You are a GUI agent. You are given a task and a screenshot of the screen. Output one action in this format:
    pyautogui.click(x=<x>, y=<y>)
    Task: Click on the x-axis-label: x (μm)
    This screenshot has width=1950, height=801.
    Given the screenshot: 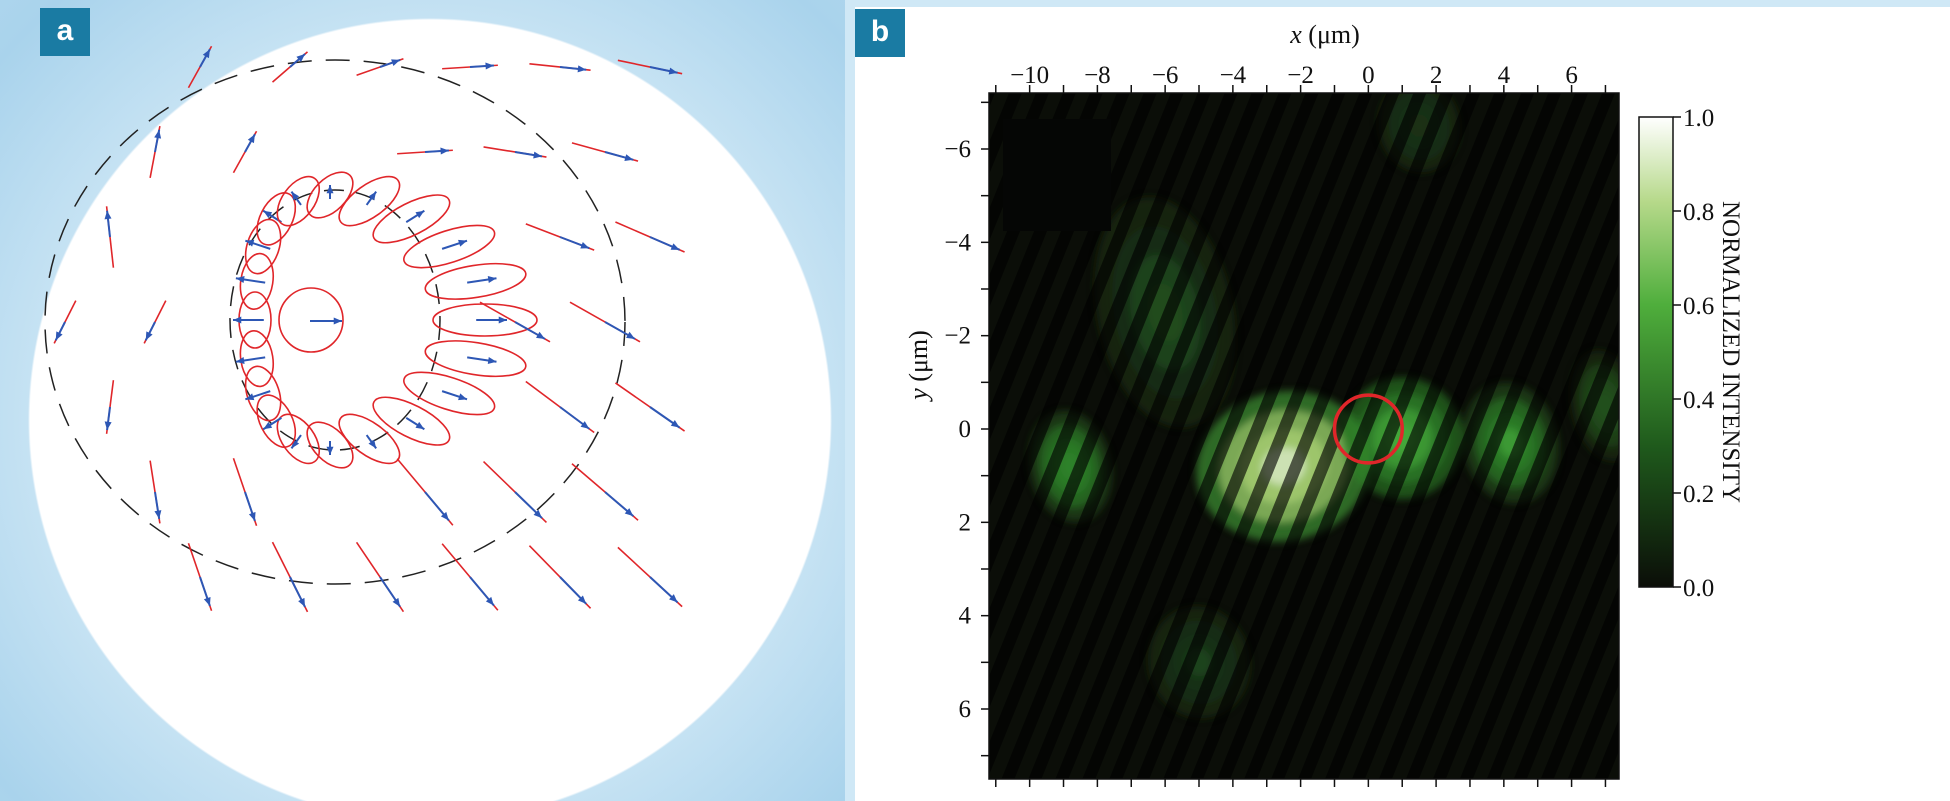 What is the action you would take?
    pyautogui.click(x=1324, y=34)
    